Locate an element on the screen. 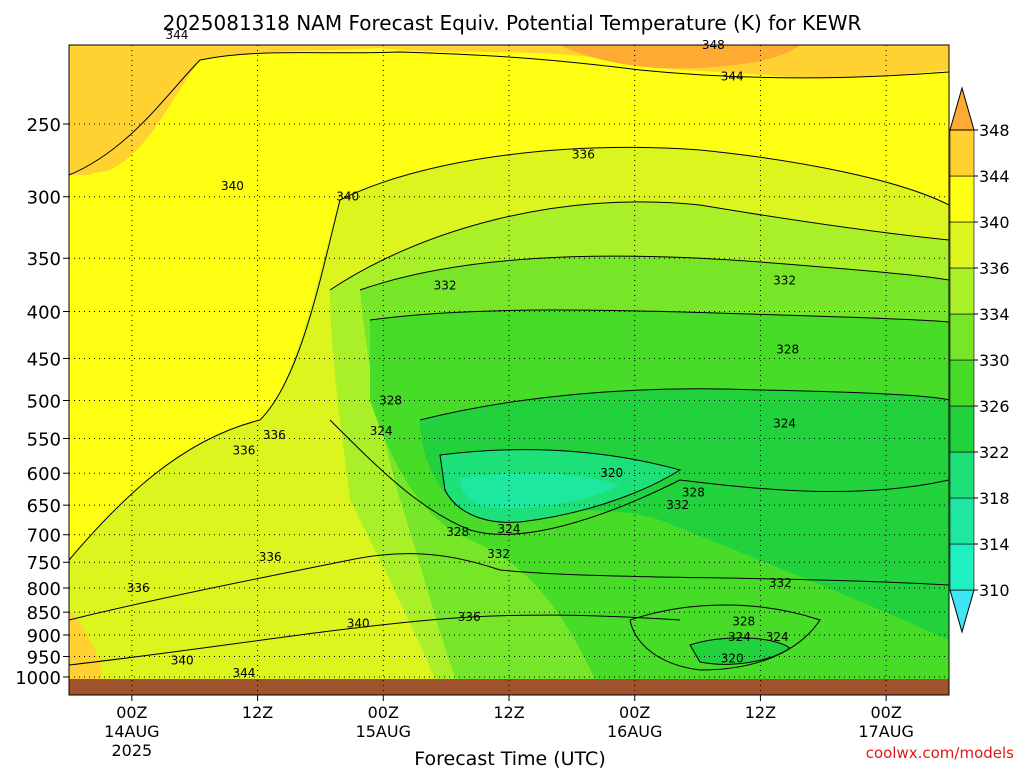 This screenshot has height=768, width=1024. y-tick-label: 700 is located at coordinates (44, 536).